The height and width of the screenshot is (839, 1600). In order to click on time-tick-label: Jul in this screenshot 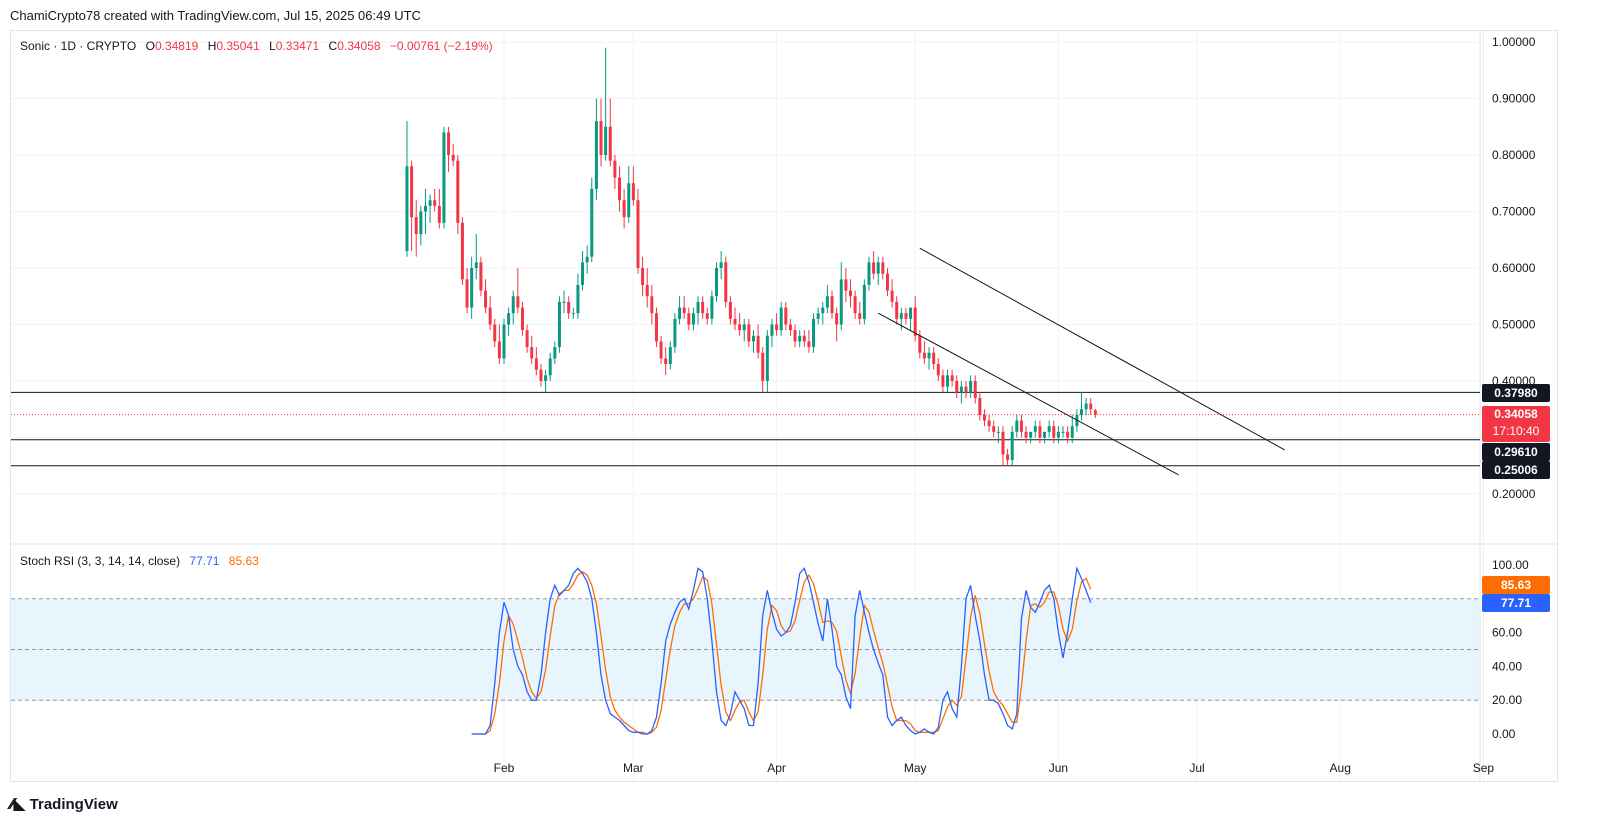, I will do `click(1196, 768)`.